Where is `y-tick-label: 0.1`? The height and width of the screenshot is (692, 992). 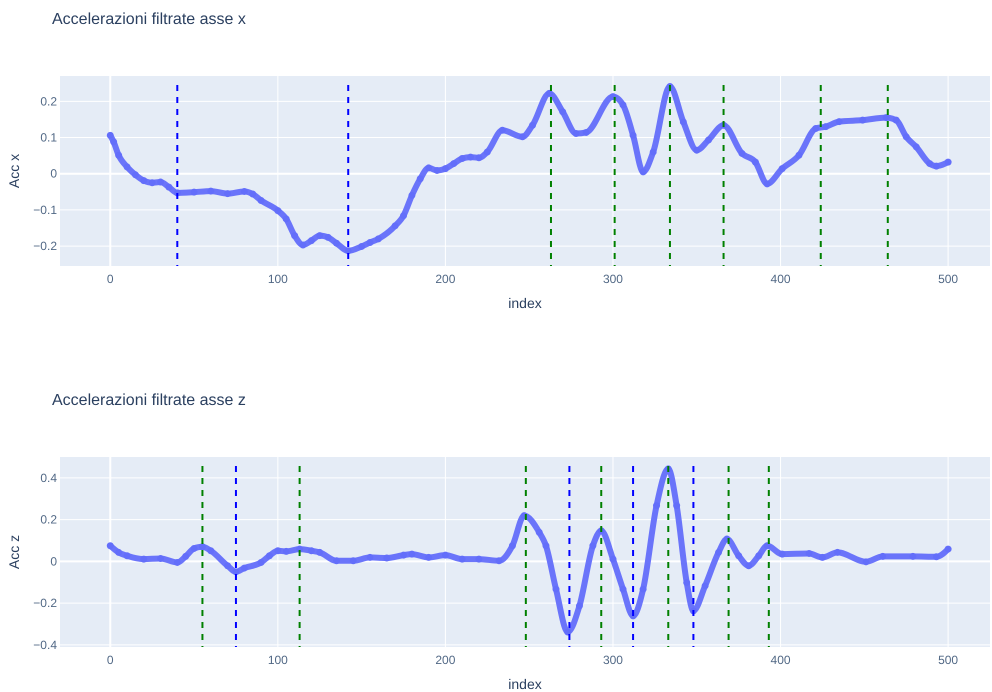 y-tick-label: 0.1 is located at coordinates (49, 137).